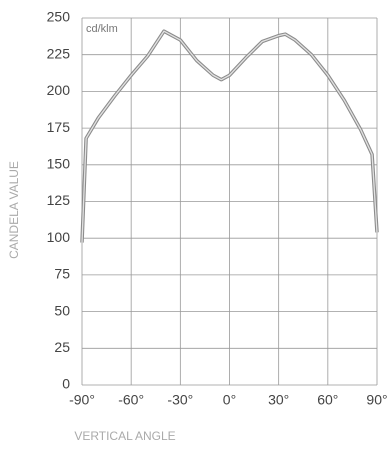  I want to click on y-tick-label: 250, so click(59, 17).